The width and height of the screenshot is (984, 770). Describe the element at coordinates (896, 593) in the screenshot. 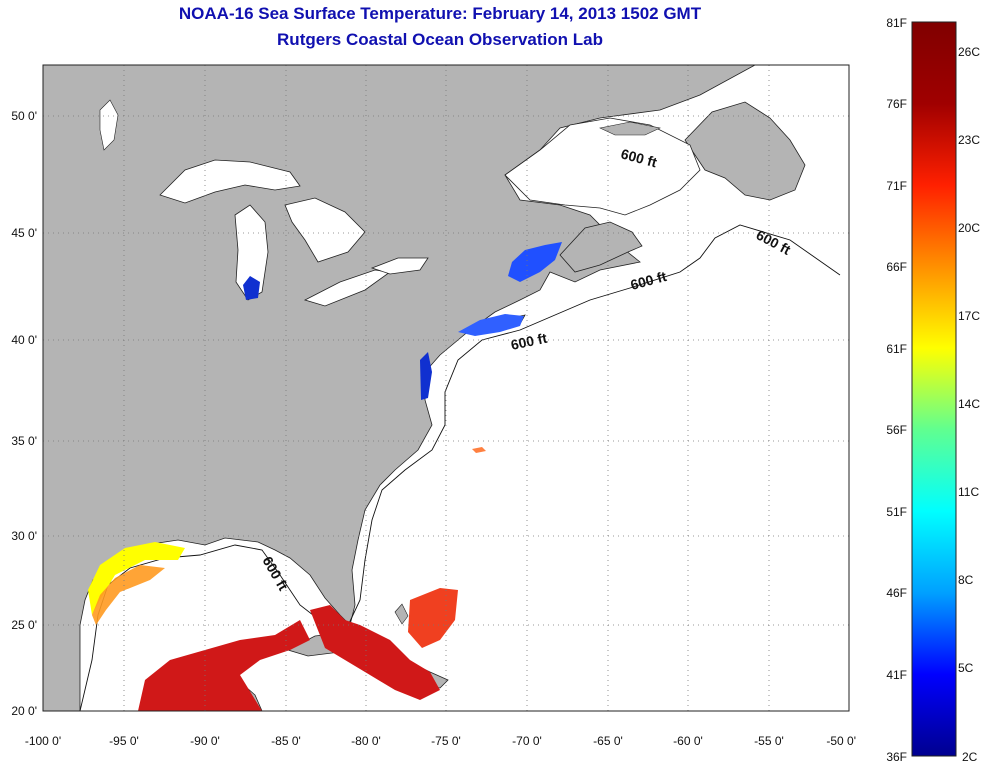

I see `colorbar-f-label: 46F` at that location.